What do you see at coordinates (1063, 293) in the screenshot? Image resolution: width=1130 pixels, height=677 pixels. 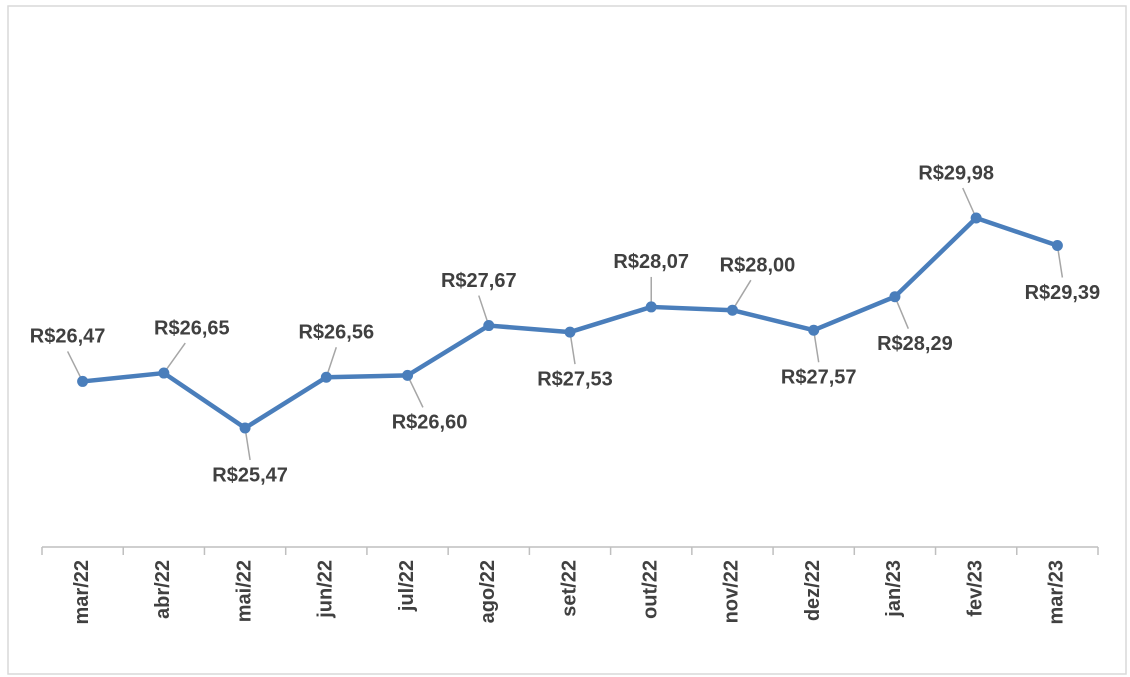 I see `data-label: R$29,39` at bounding box center [1063, 293].